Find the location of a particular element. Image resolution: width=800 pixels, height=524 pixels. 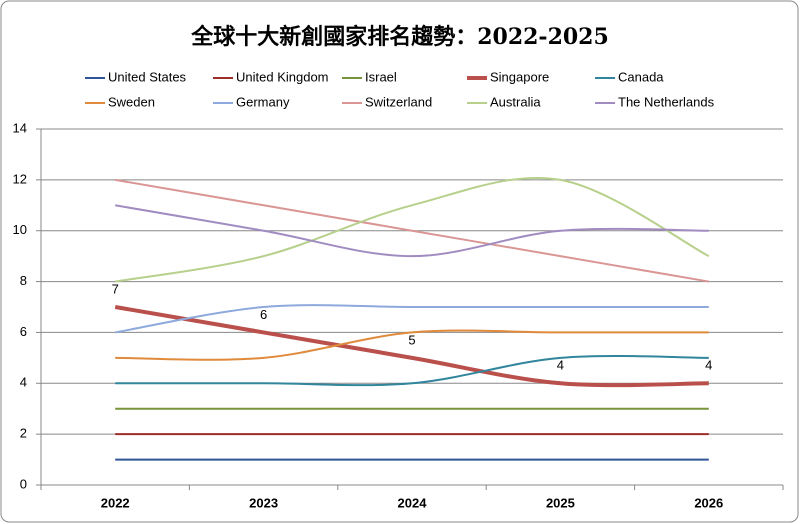

legend-label: Israel is located at coordinates (381, 76).